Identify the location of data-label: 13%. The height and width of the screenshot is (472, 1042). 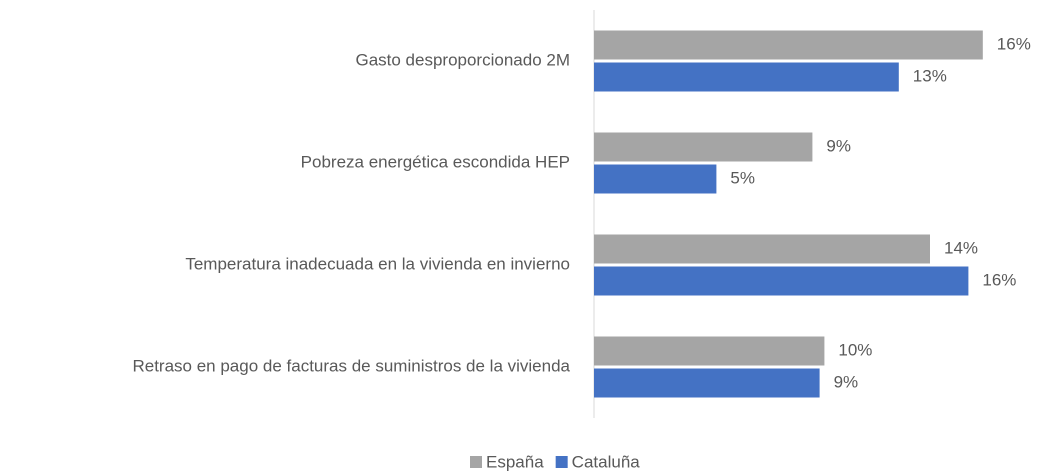
(930, 75).